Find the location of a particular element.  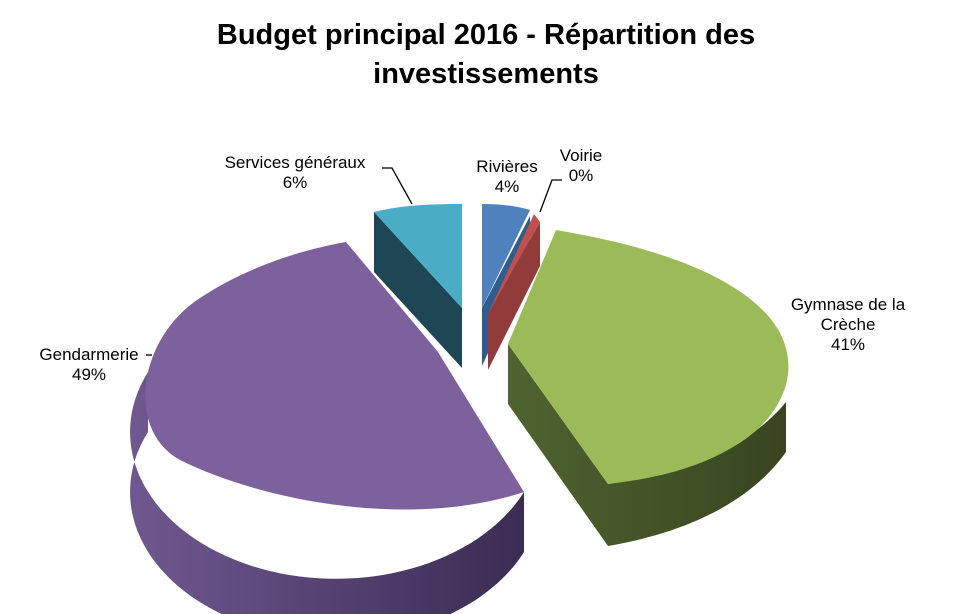

data-label-voirie: Voirie 0% is located at coordinates (581, 166).